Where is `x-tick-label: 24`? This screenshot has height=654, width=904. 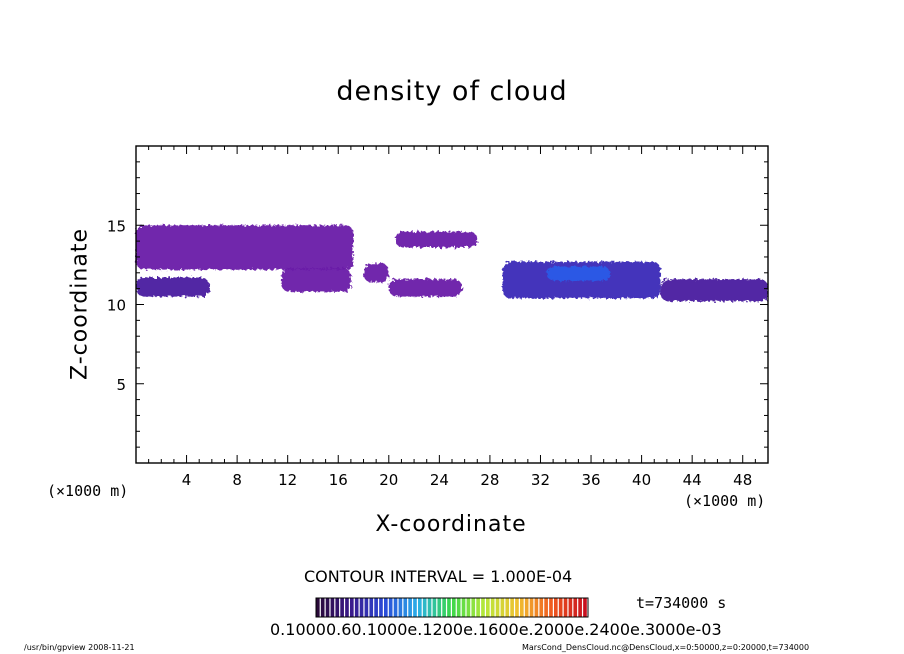
x-tick-label: 24 is located at coordinates (439, 480).